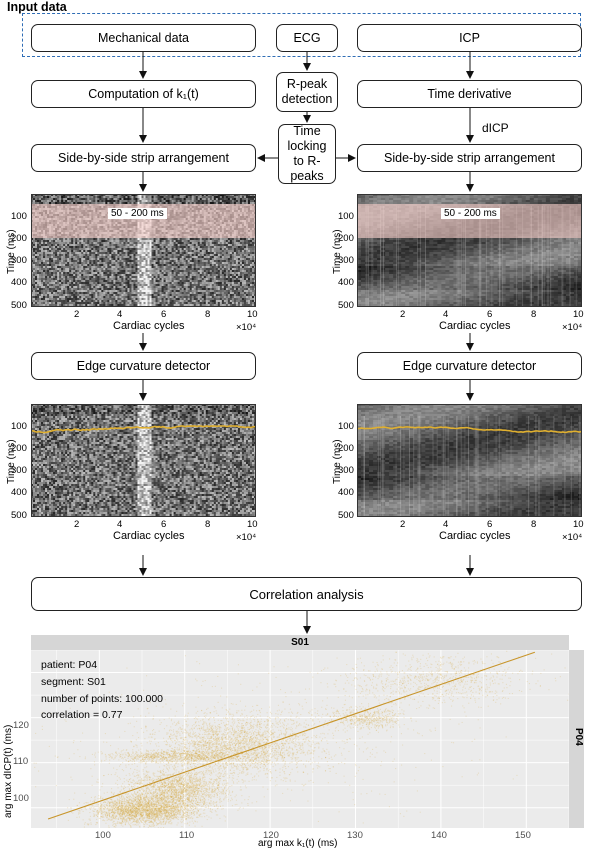  I want to click on y-tick: 300, so click(19, 260).